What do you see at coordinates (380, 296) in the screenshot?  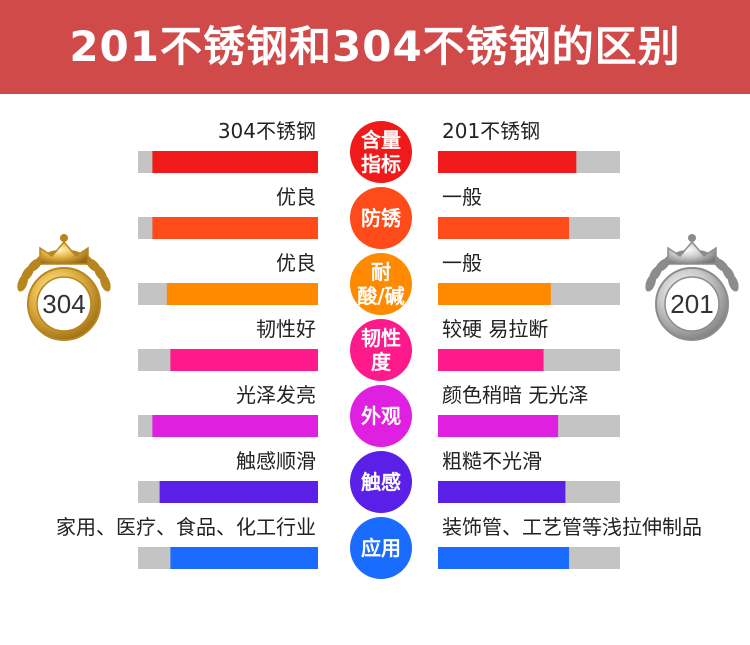 I see `category-label: 酸/碱` at bounding box center [380, 296].